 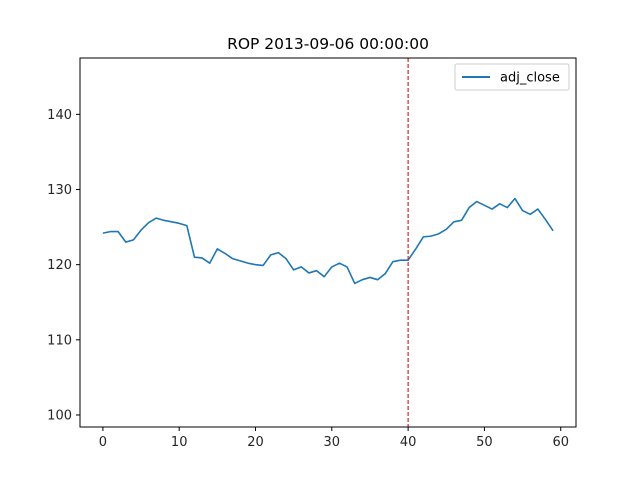 I want to click on x-tick-label: 0, so click(x=103, y=442).